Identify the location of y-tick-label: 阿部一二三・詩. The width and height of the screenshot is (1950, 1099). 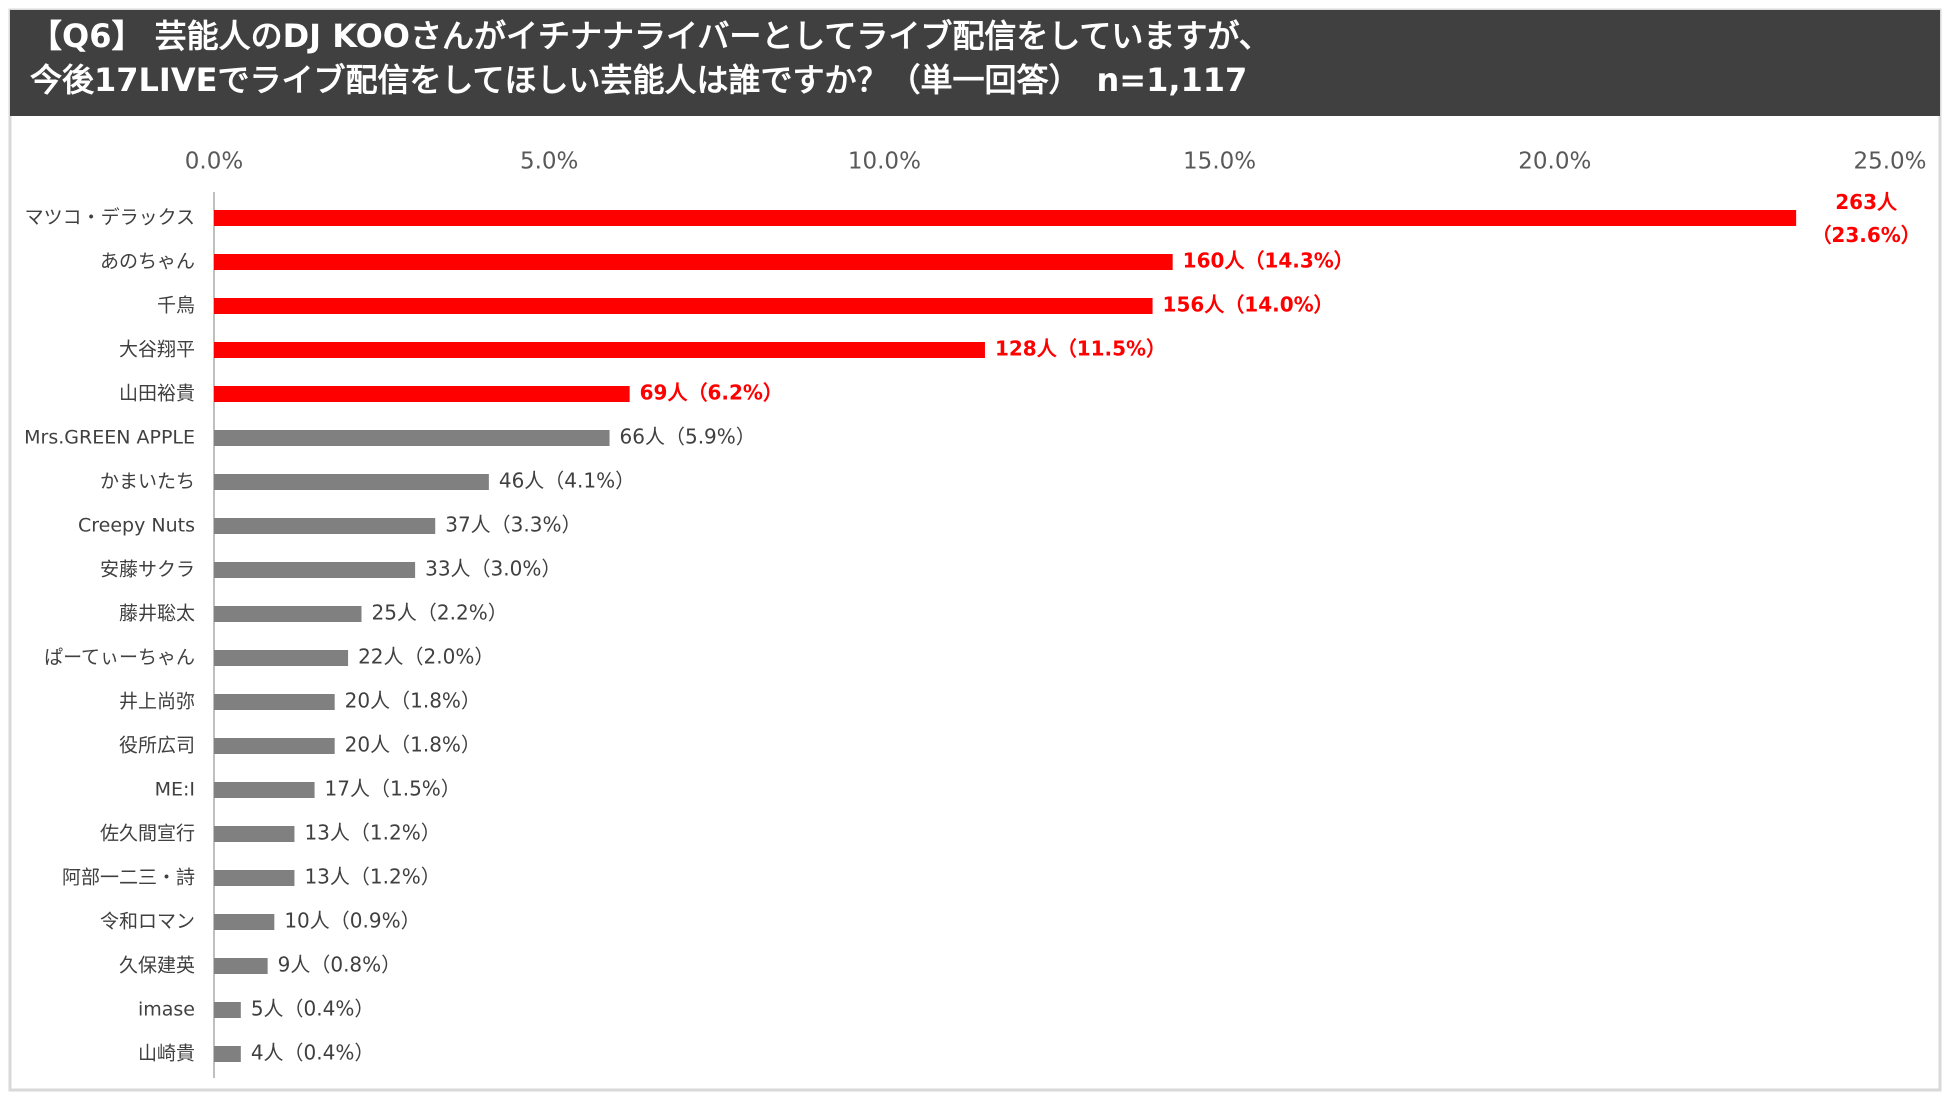
(128, 878).